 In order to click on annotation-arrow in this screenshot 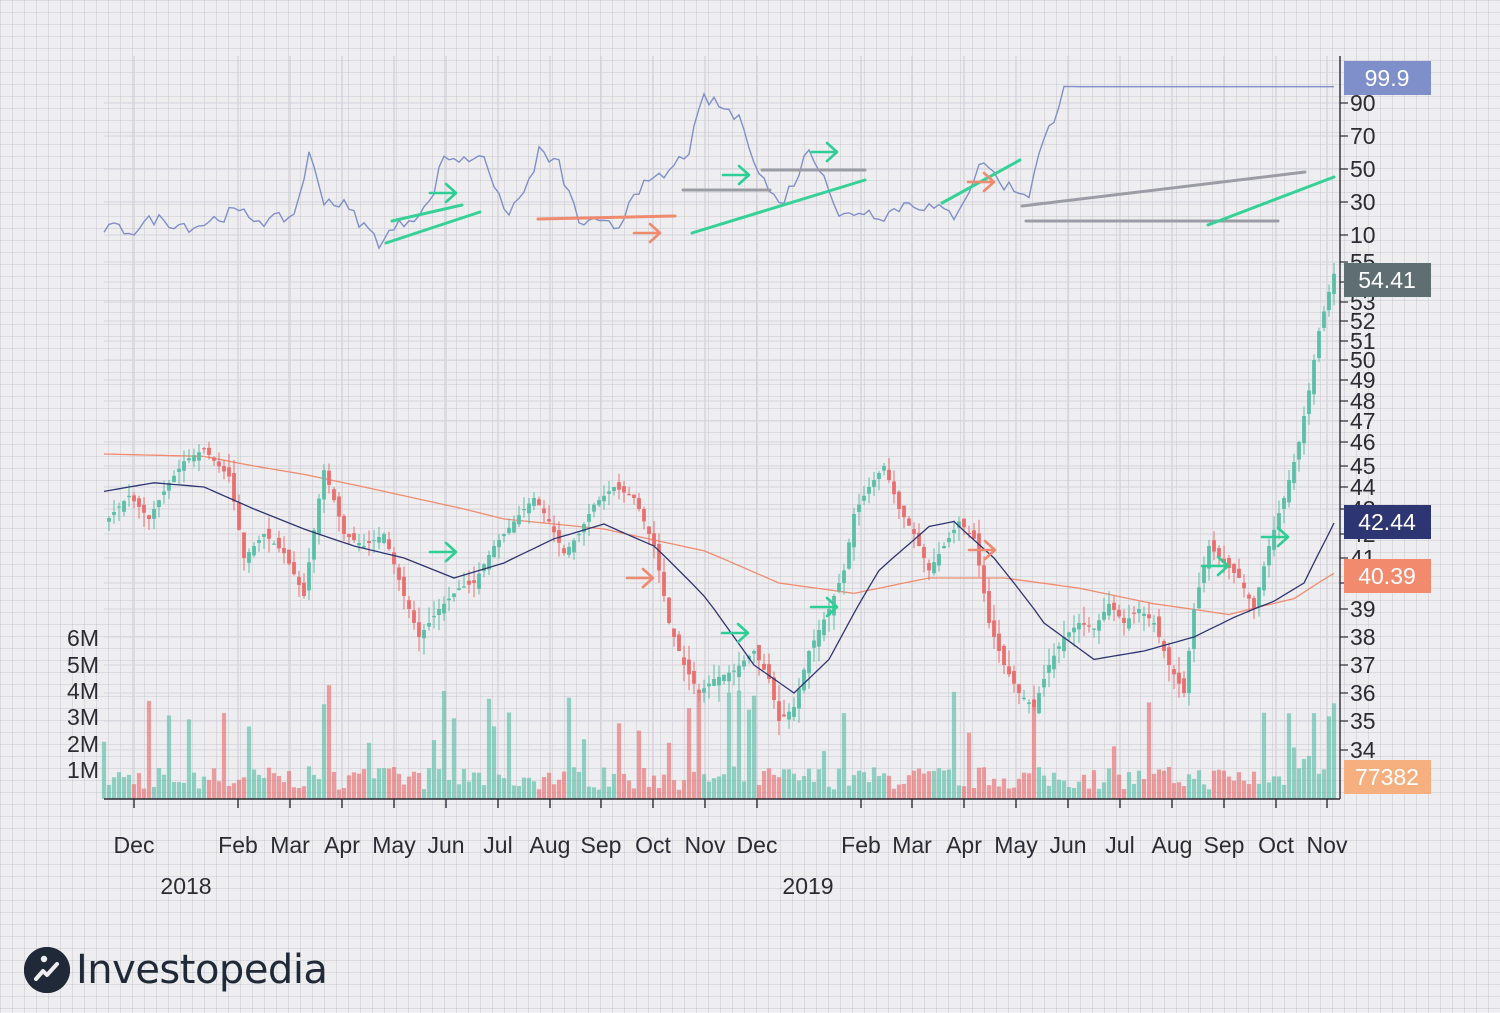, I will do `click(982, 550)`.